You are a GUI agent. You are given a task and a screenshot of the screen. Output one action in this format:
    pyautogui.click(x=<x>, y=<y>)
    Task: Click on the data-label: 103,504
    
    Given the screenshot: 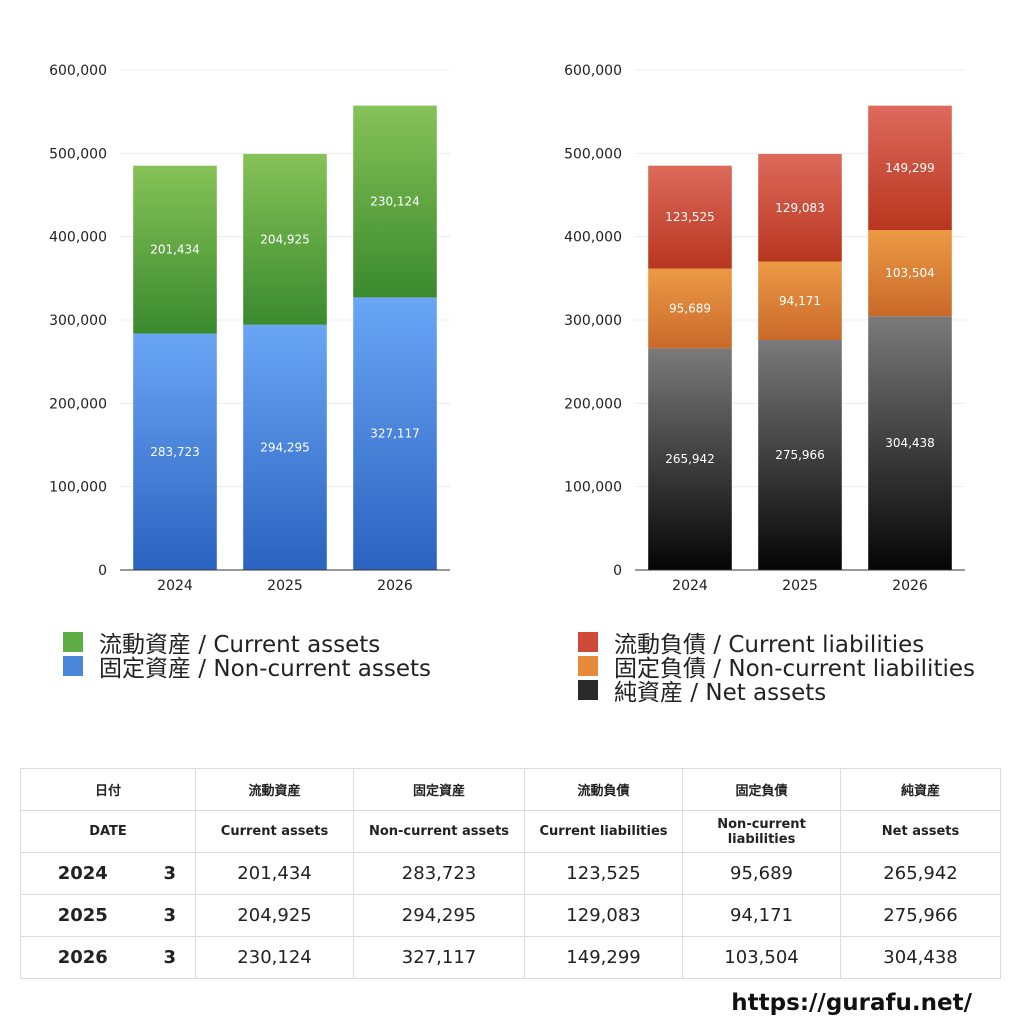 What is the action you would take?
    pyautogui.click(x=910, y=273)
    